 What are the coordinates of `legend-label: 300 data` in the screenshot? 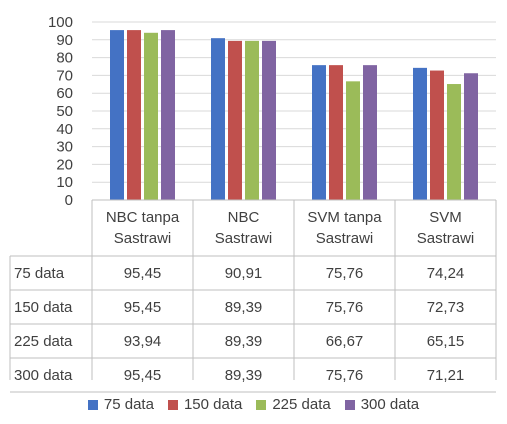 It's located at (390, 404).